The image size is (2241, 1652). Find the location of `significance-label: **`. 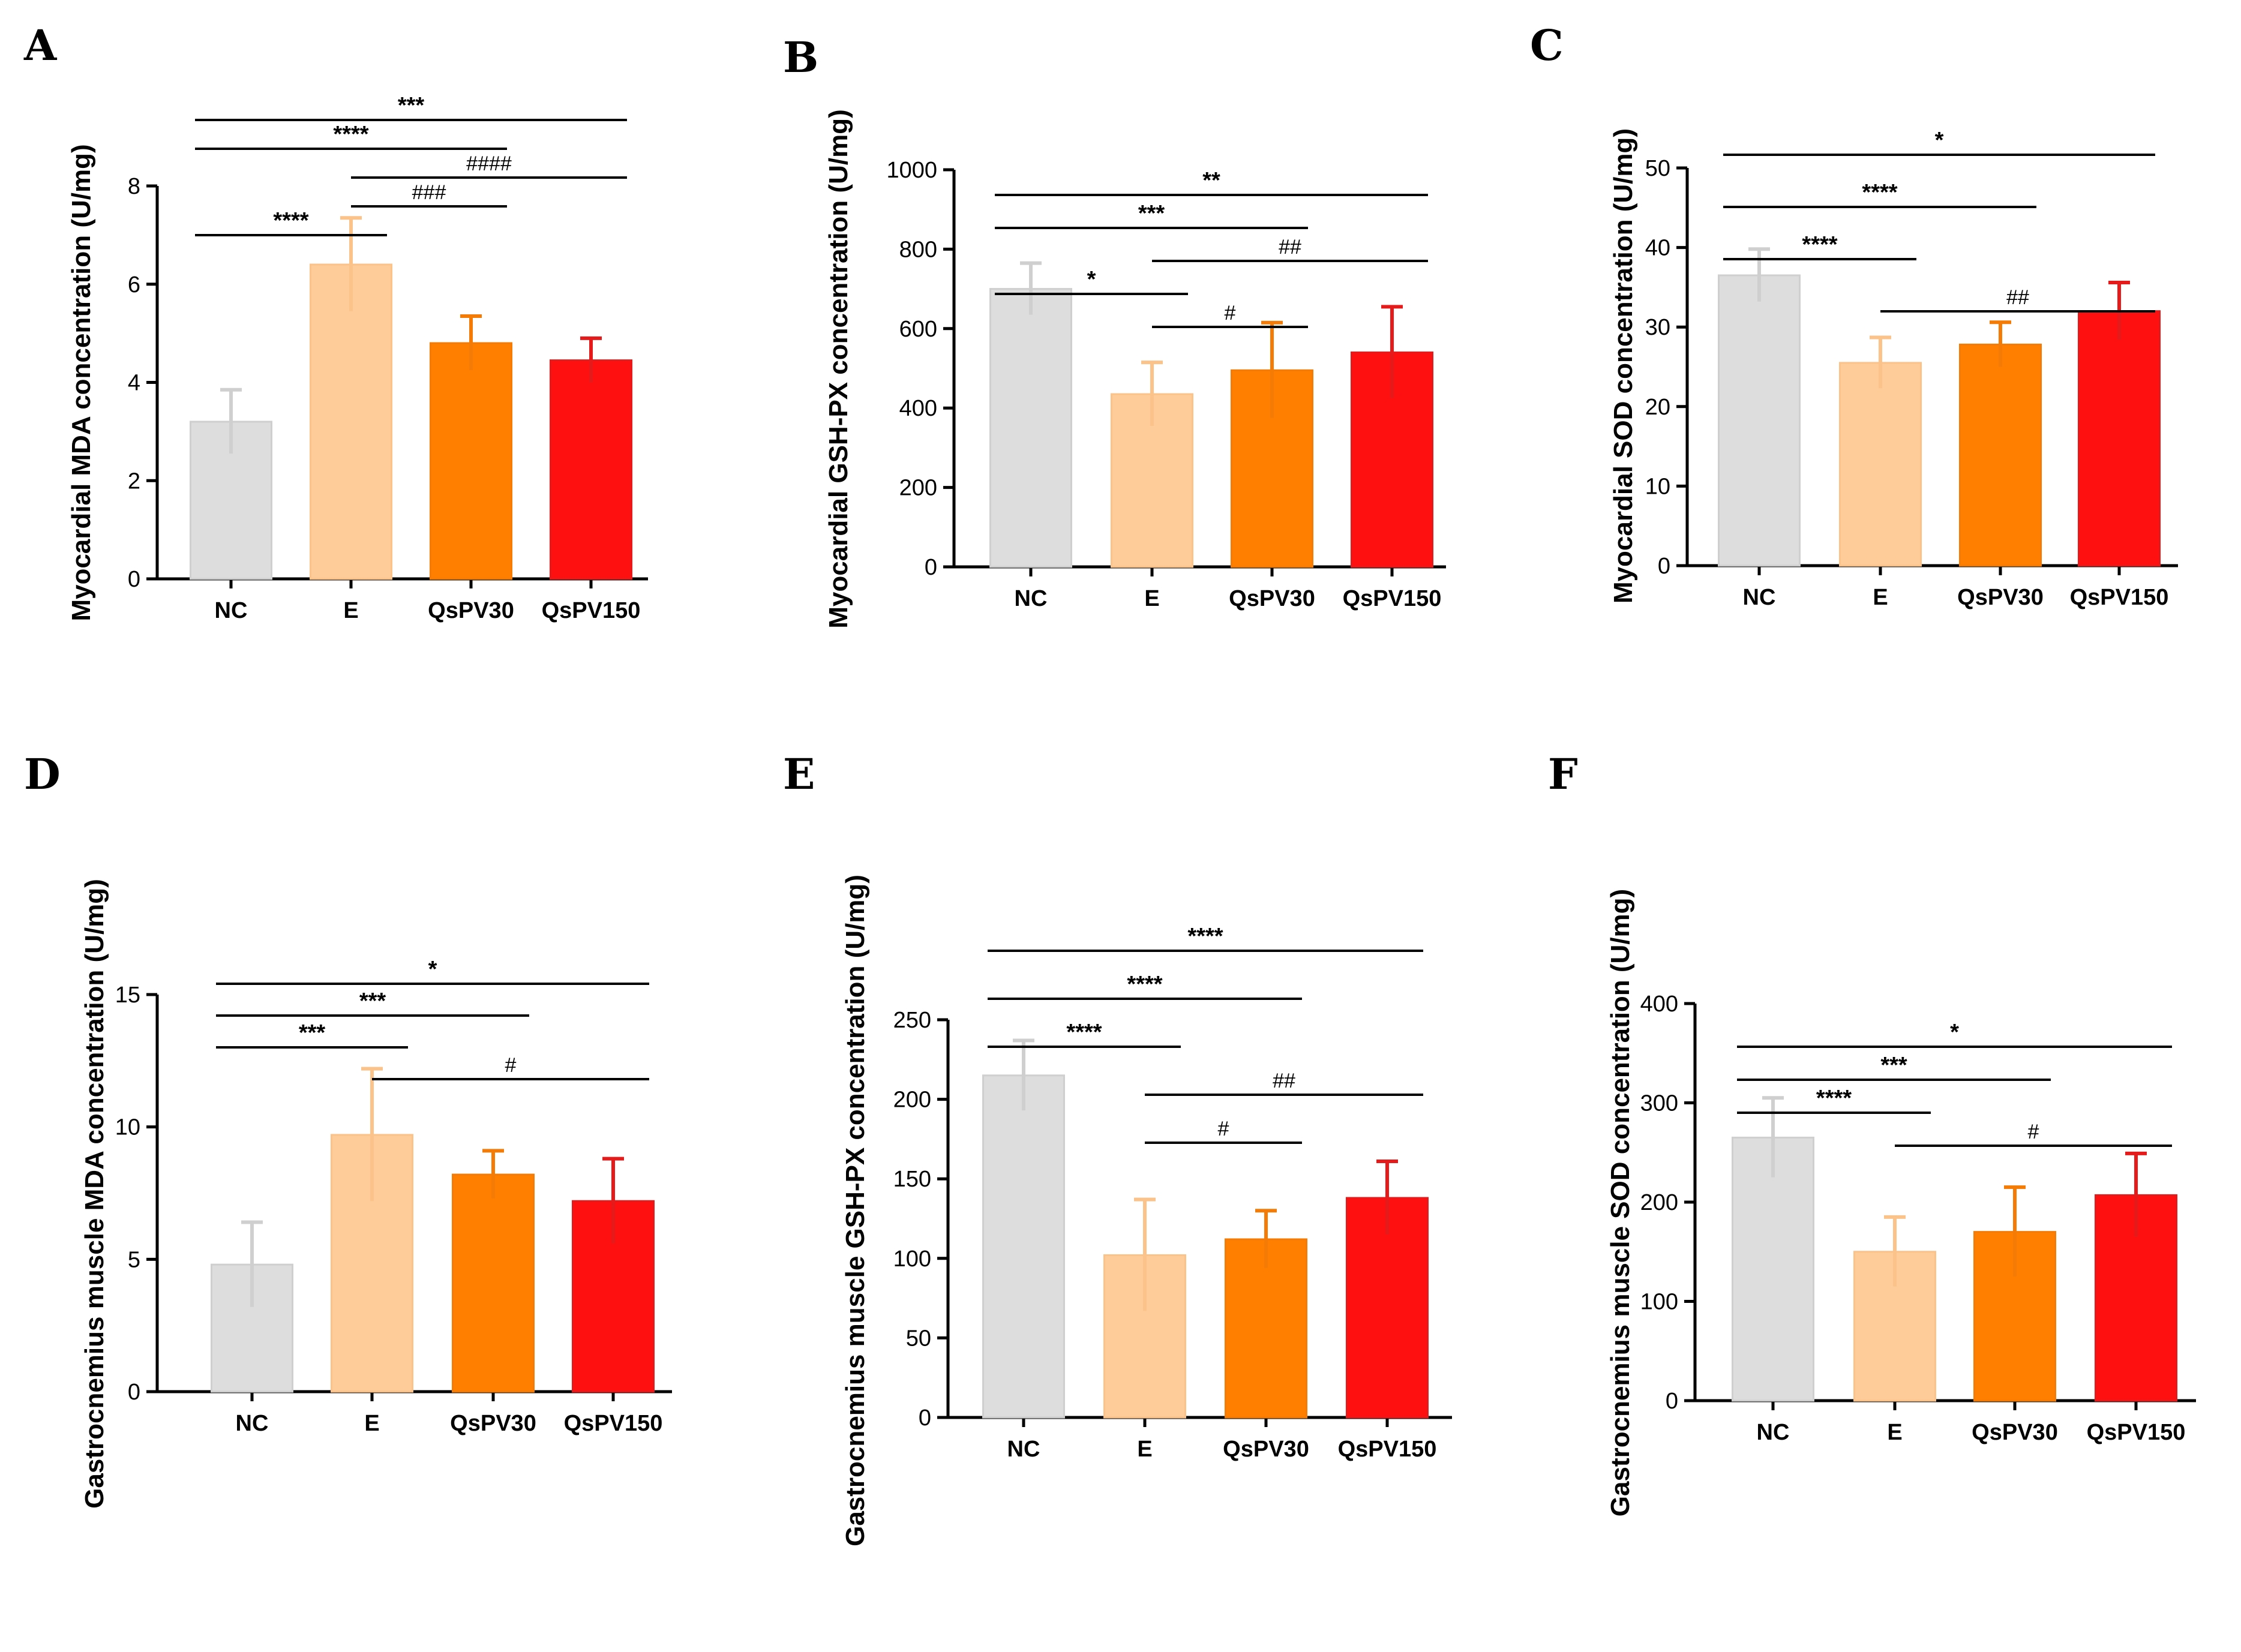

significance-label: ** is located at coordinates (1211, 180).